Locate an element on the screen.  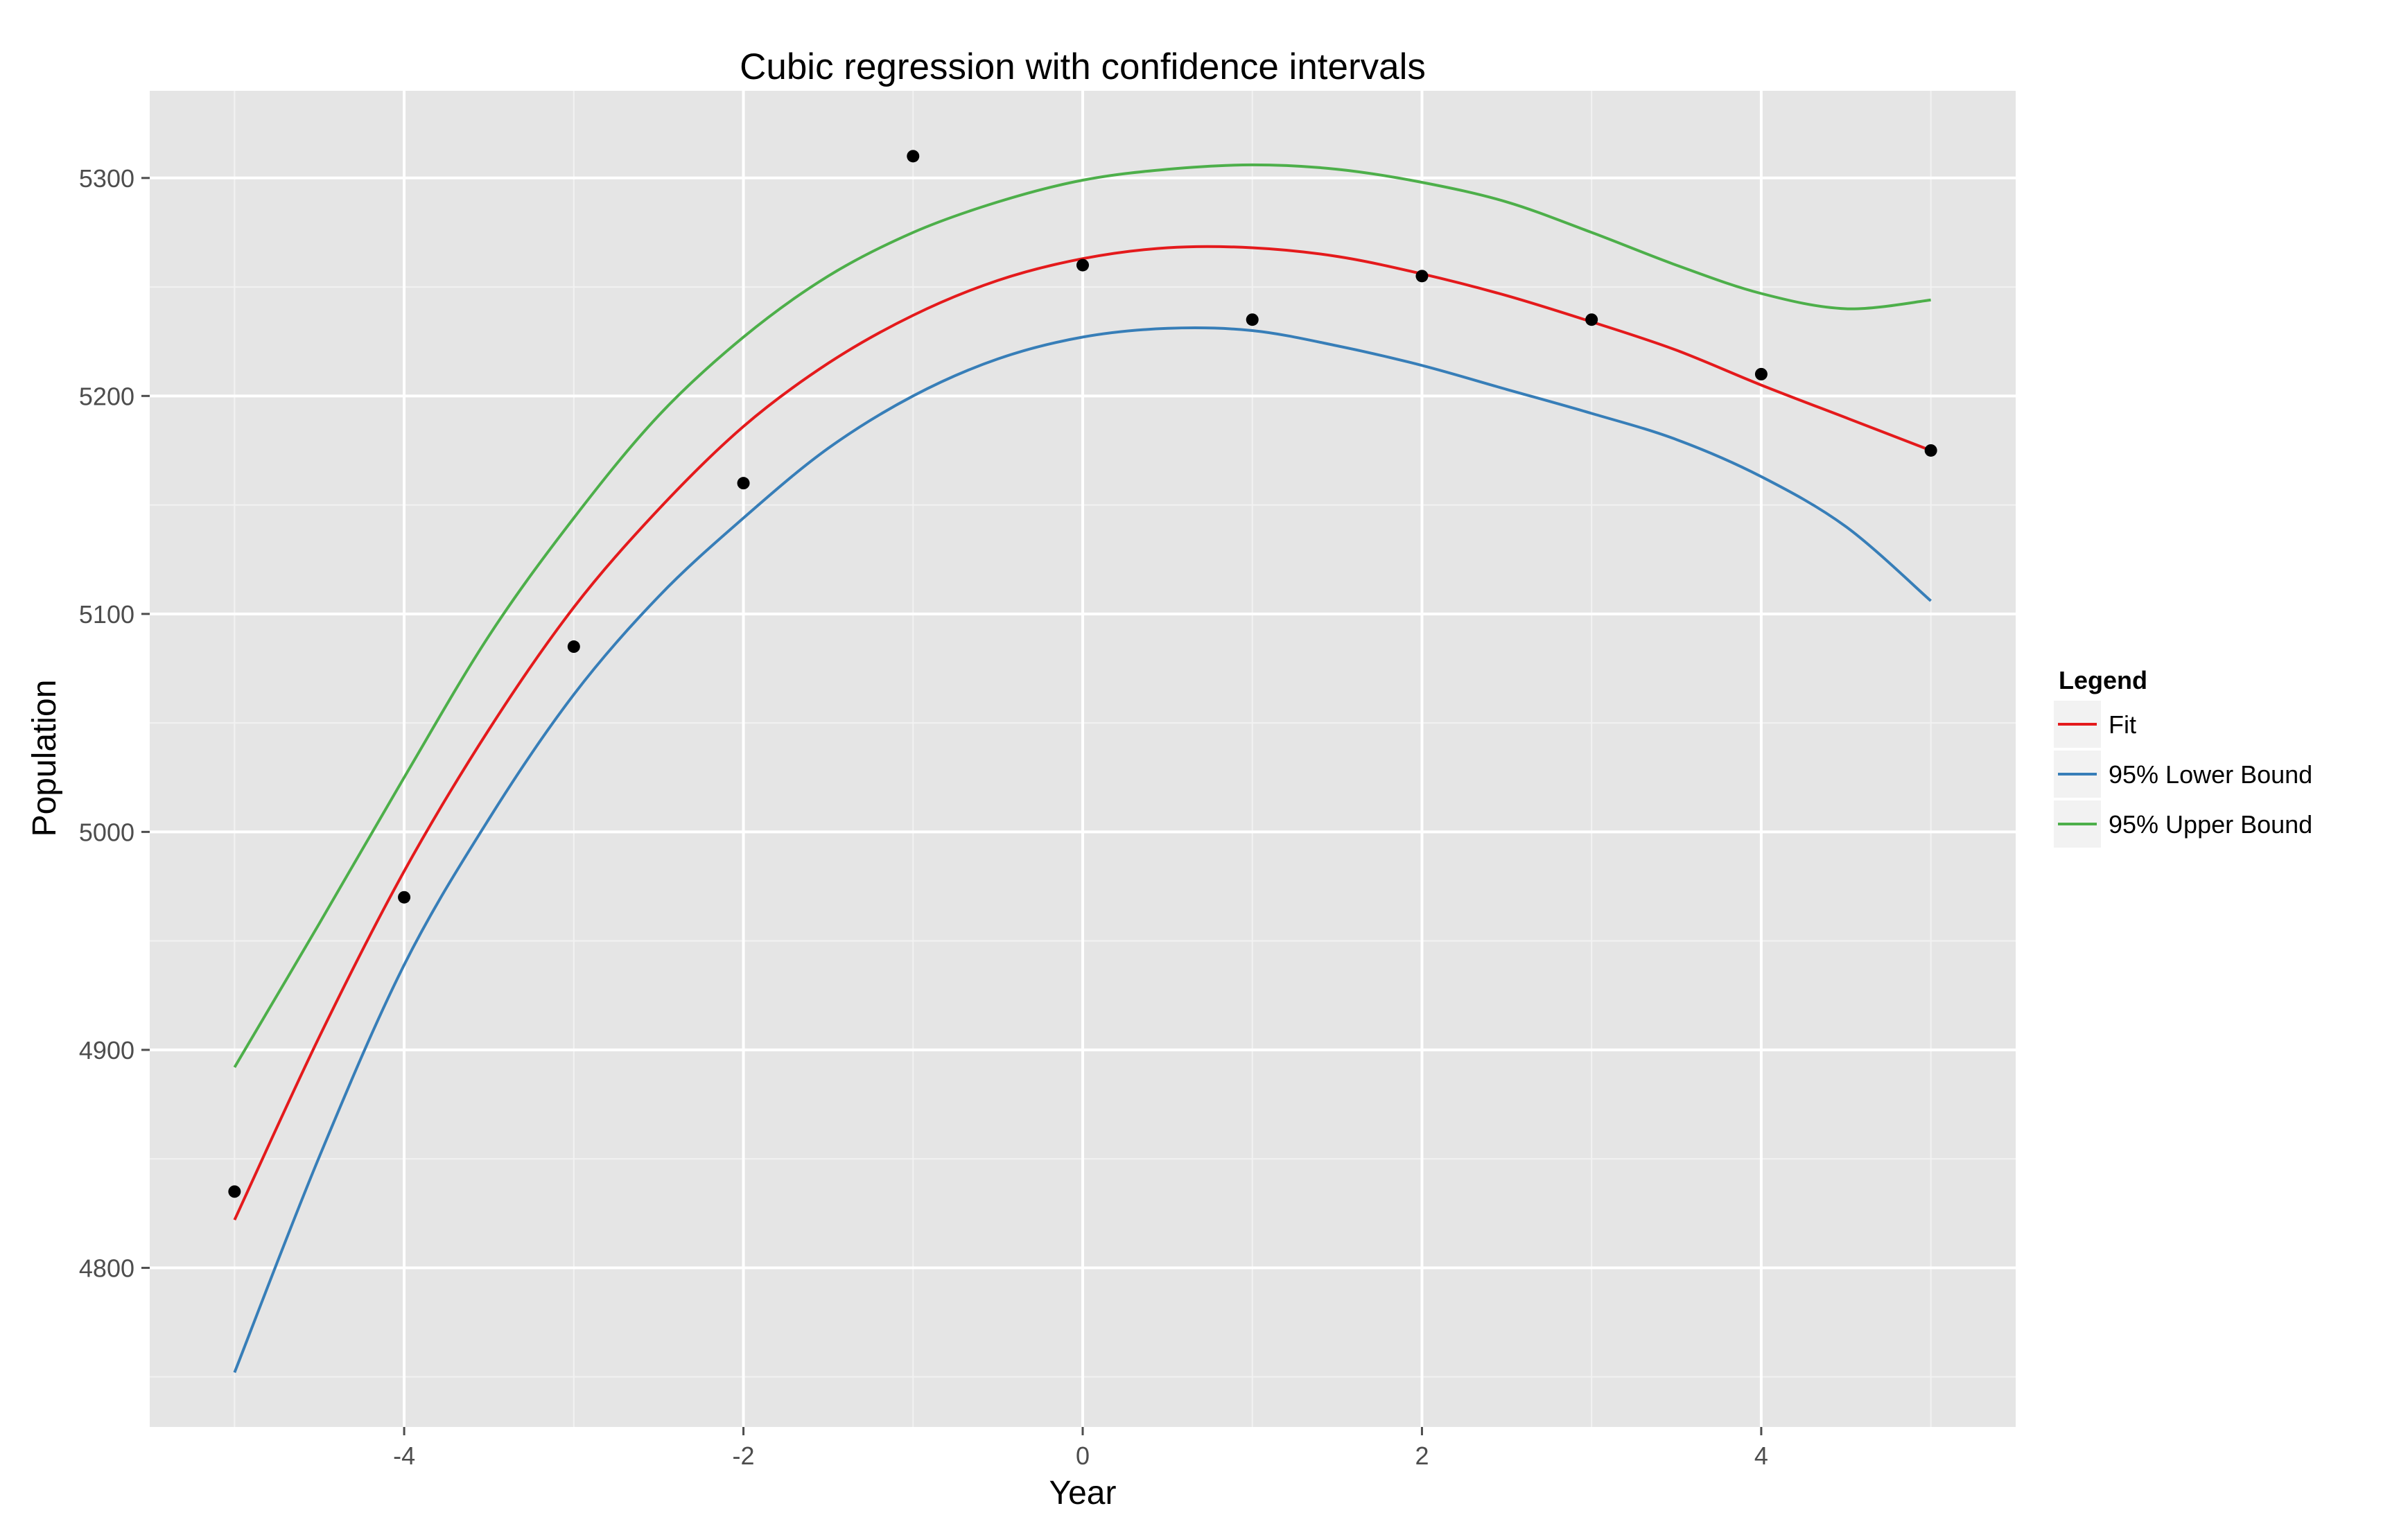
y-axis: 4800 4900 5000 5100 5200 5300 is located at coordinates (114, 723).